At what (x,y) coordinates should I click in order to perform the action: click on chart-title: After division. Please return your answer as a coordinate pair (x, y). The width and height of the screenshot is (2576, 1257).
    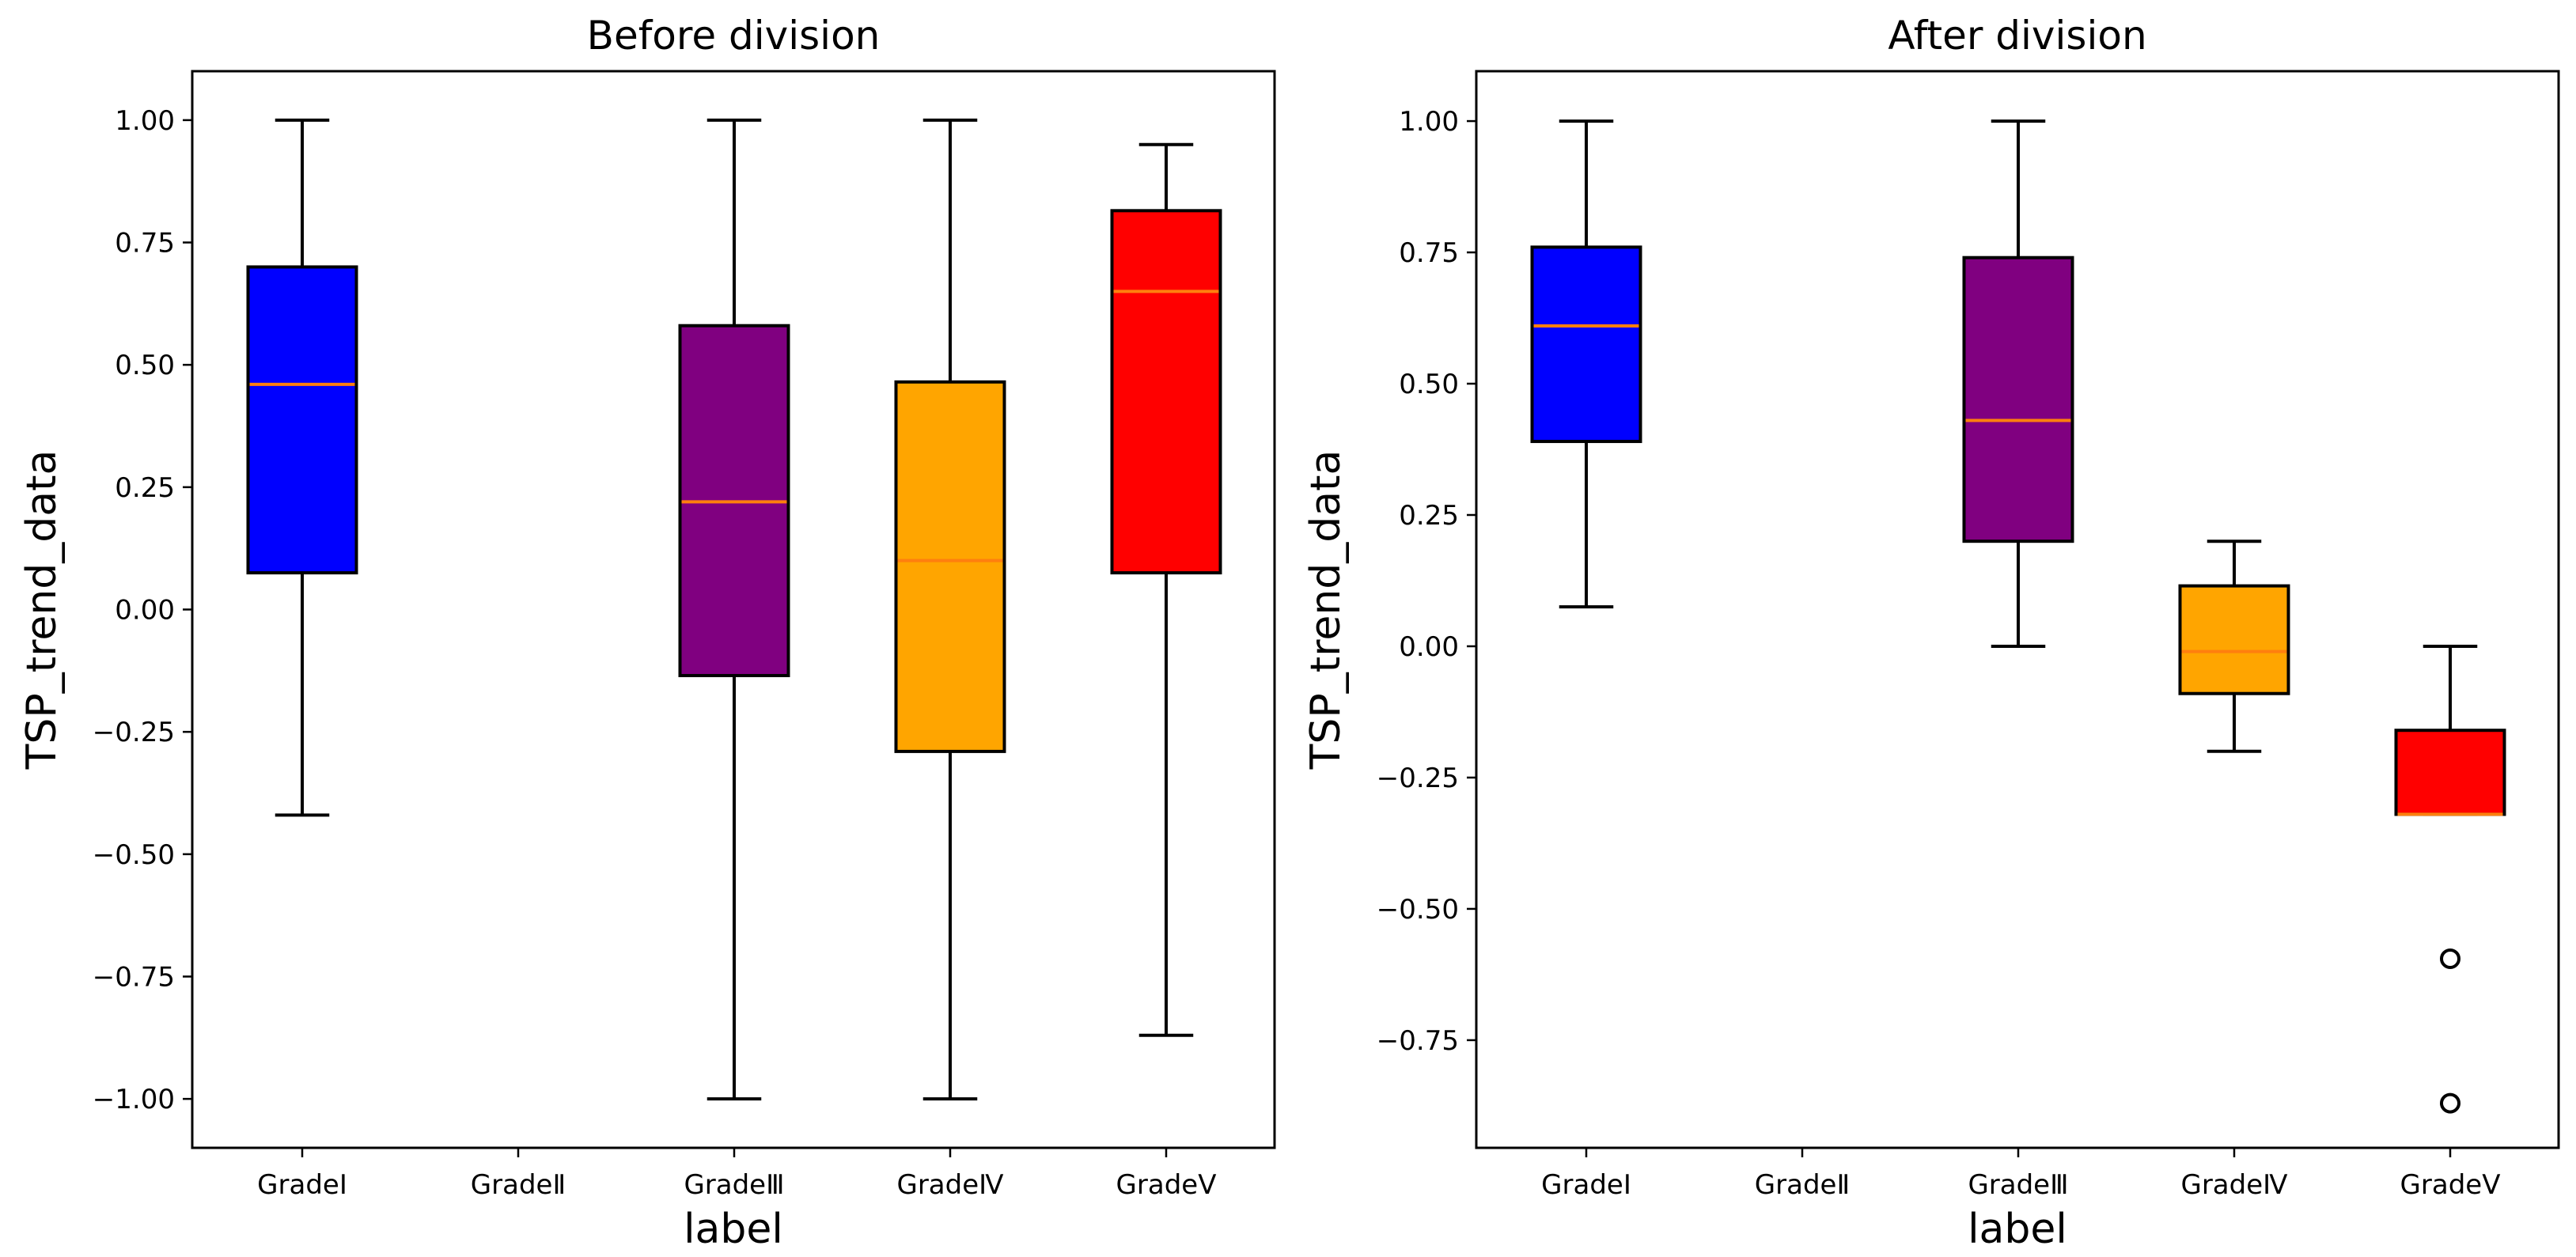
    Looking at the image, I should click on (2017, 36).